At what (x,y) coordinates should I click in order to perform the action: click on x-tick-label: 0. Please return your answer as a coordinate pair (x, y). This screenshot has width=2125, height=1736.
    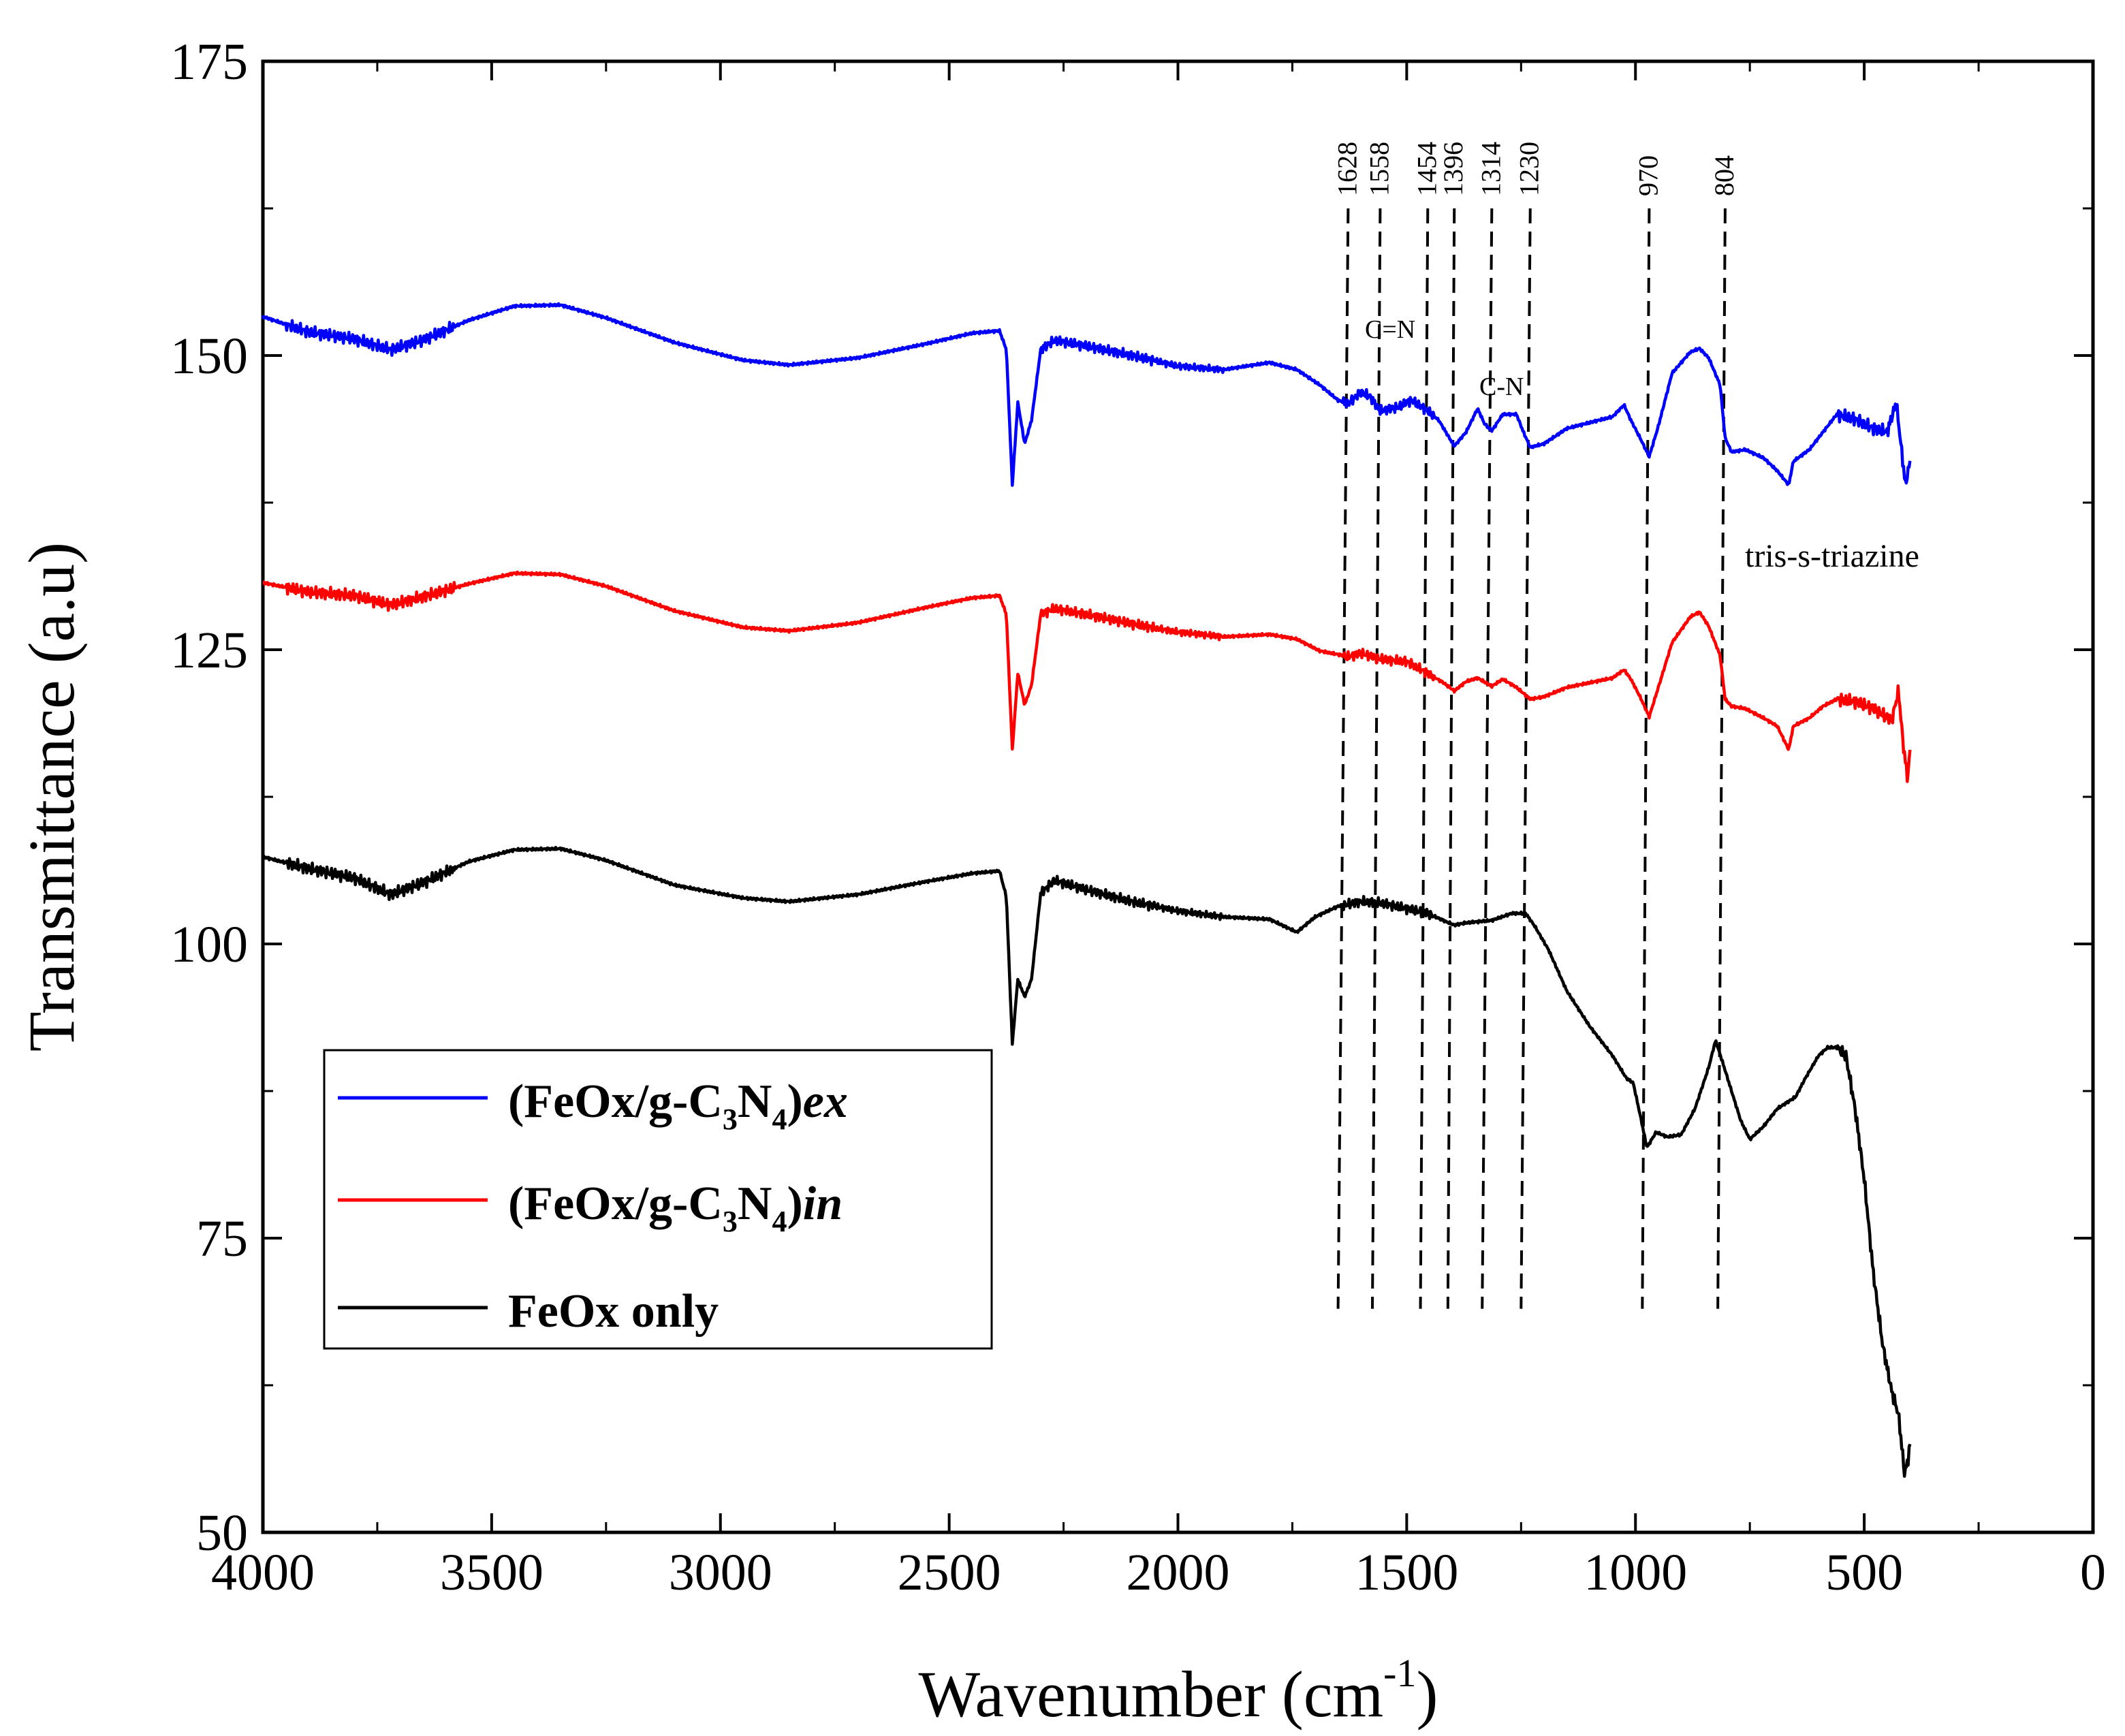
    Looking at the image, I should click on (2093, 1573).